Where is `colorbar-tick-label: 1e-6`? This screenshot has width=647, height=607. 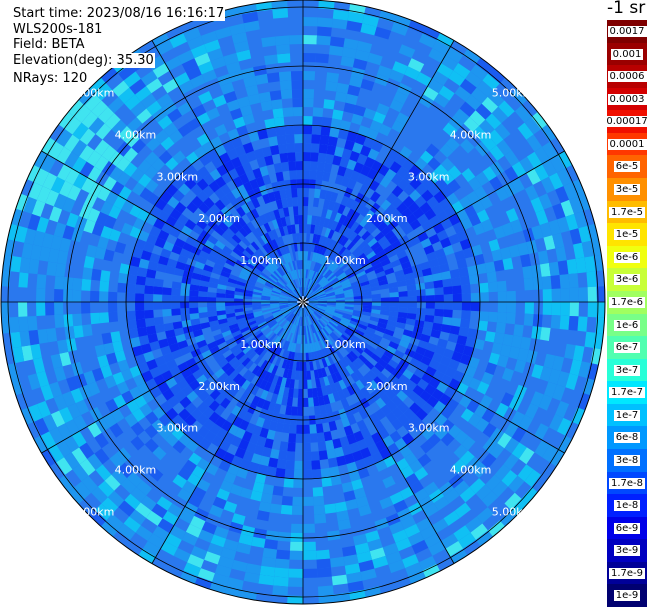 colorbar-tick-label: 1e-6 is located at coordinates (627, 325).